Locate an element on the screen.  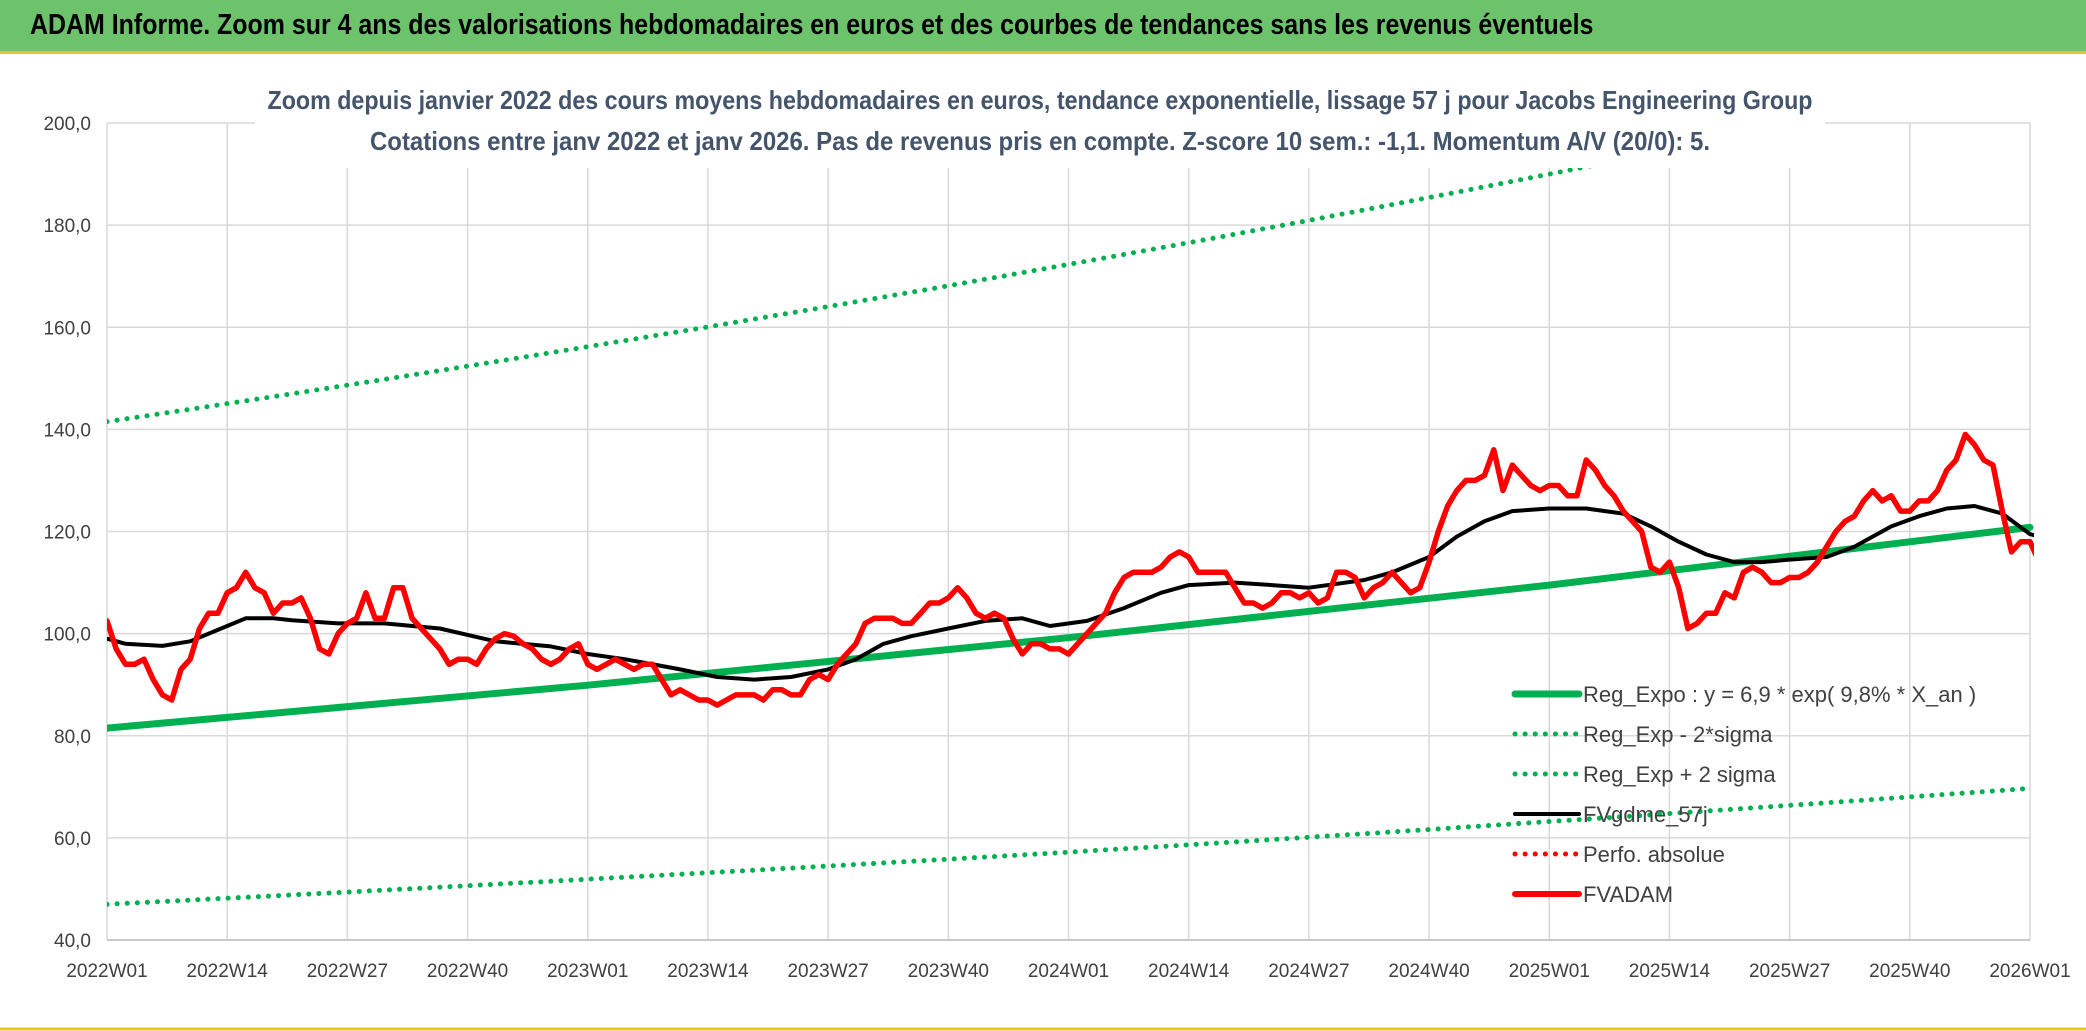
y-tick-label: 60,0 is located at coordinates (72, 839).